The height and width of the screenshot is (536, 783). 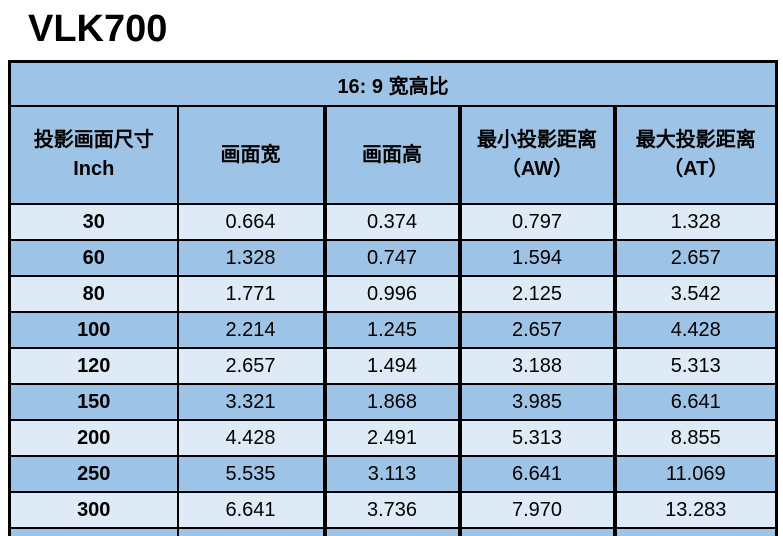 I want to click on table-row: 100 2.214 1.245 2.657 4.428, so click(x=393, y=330).